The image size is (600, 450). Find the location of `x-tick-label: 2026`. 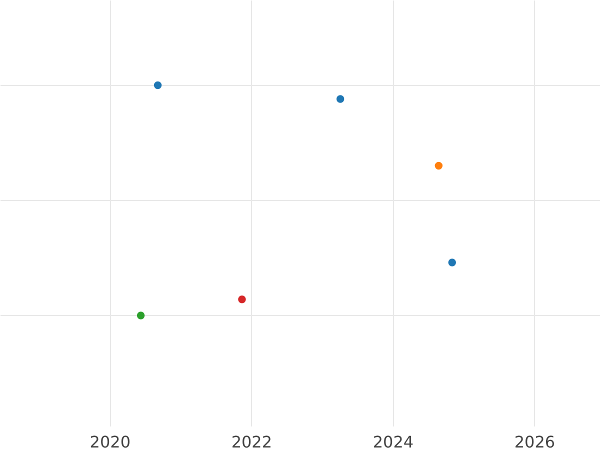

x-tick-label: 2026 is located at coordinates (535, 441).